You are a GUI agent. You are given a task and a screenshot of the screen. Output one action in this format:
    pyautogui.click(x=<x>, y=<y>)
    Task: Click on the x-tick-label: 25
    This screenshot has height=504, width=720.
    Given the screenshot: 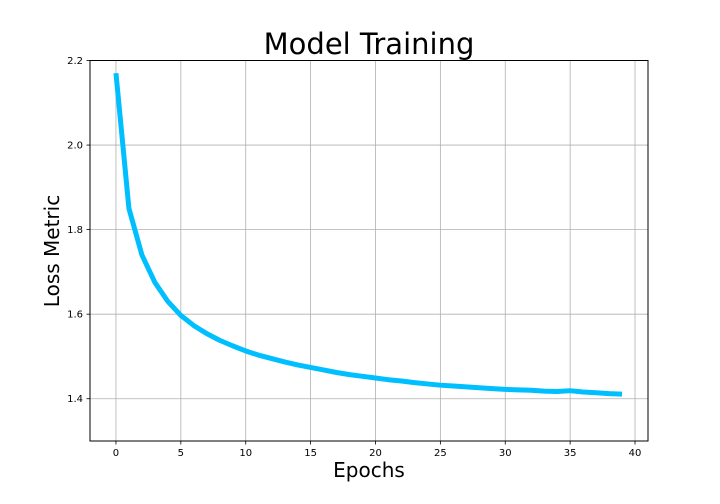 What is the action you would take?
    pyautogui.click(x=440, y=453)
    